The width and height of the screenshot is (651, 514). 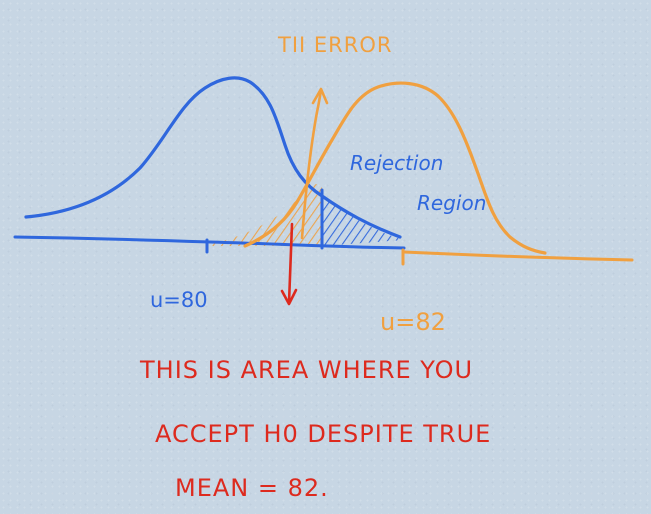 I want to click on note-line-2: ACCEPT H0 DESPITE TRUE, so click(x=323, y=434).